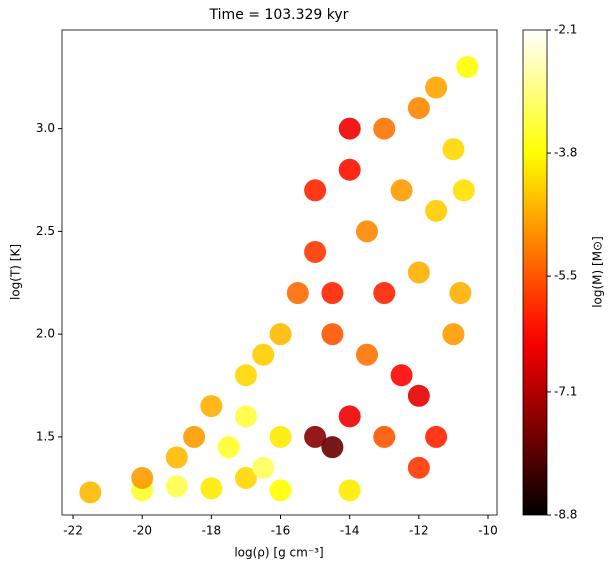 The height and width of the screenshot is (580, 616). Describe the element at coordinates (16, 272) in the screenshot. I see `y-axis-label: log(T) [K]` at that location.